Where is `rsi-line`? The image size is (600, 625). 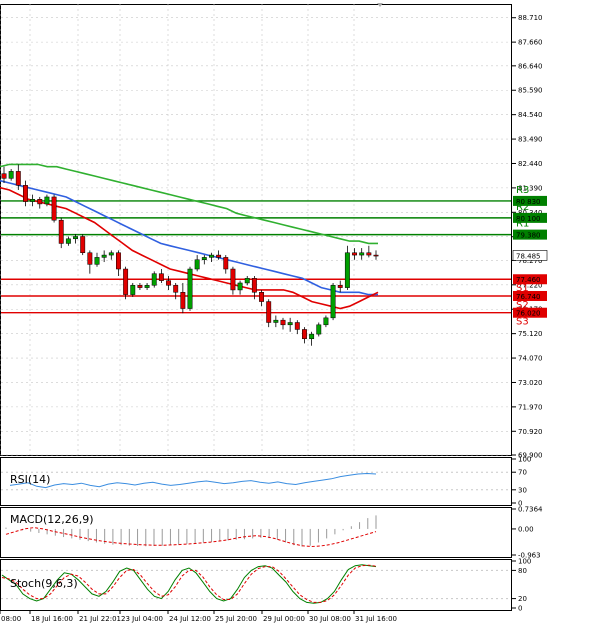
rsi-line is located at coordinates (193, 480).